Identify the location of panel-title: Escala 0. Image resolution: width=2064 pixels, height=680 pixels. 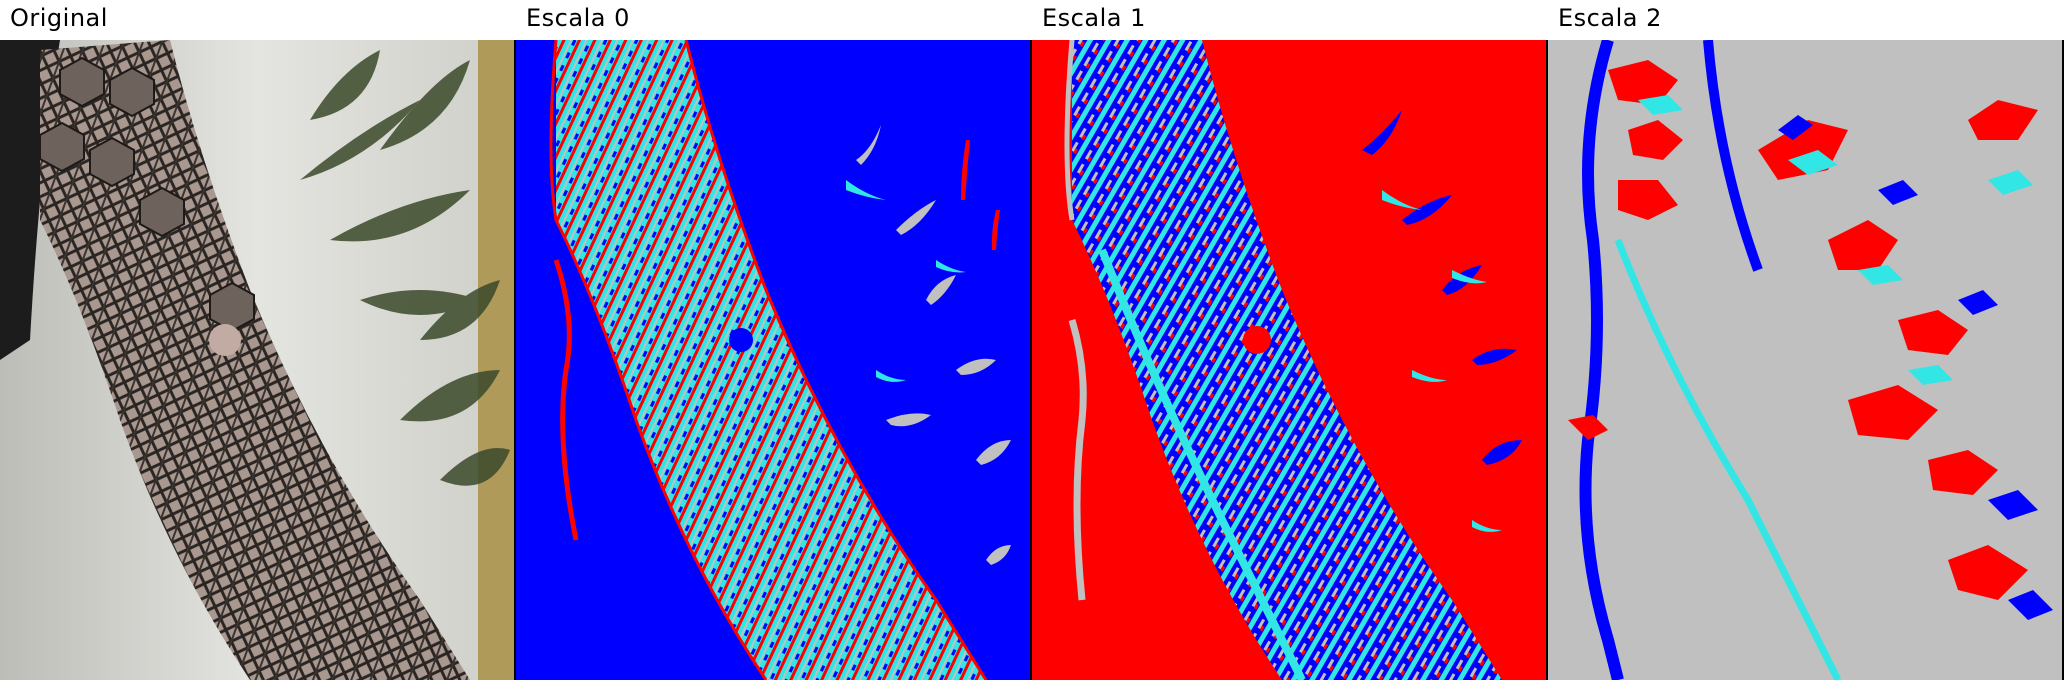
(578, 18).